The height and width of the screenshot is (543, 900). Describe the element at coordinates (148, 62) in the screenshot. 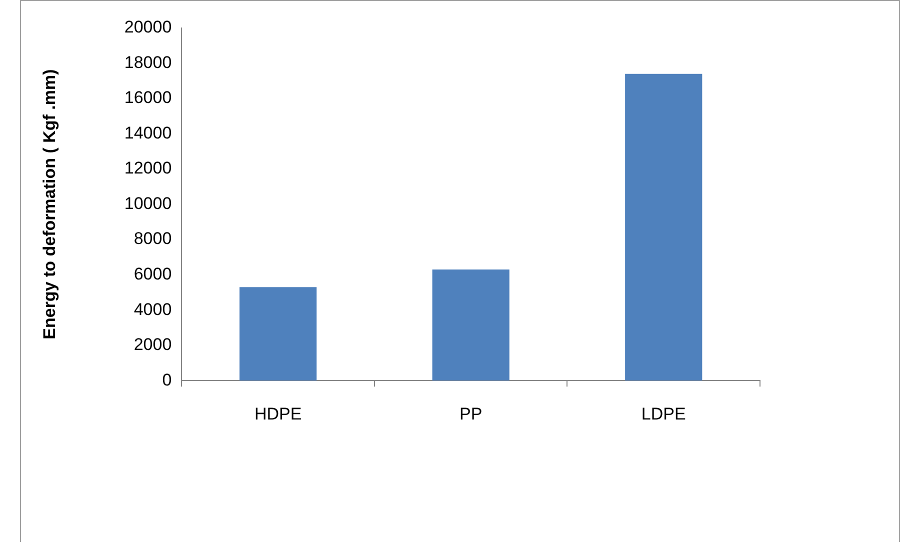

I see `y-tick-label: 18000` at that location.